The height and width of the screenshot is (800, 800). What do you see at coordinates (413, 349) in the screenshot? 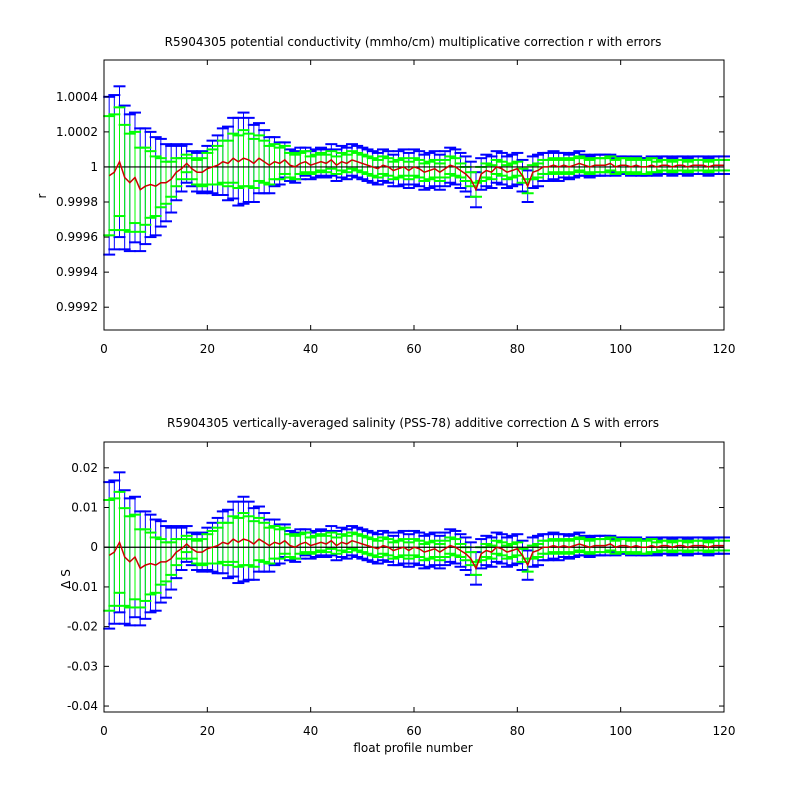
I see `top-x-tick-label: 60` at bounding box center [413, 349].